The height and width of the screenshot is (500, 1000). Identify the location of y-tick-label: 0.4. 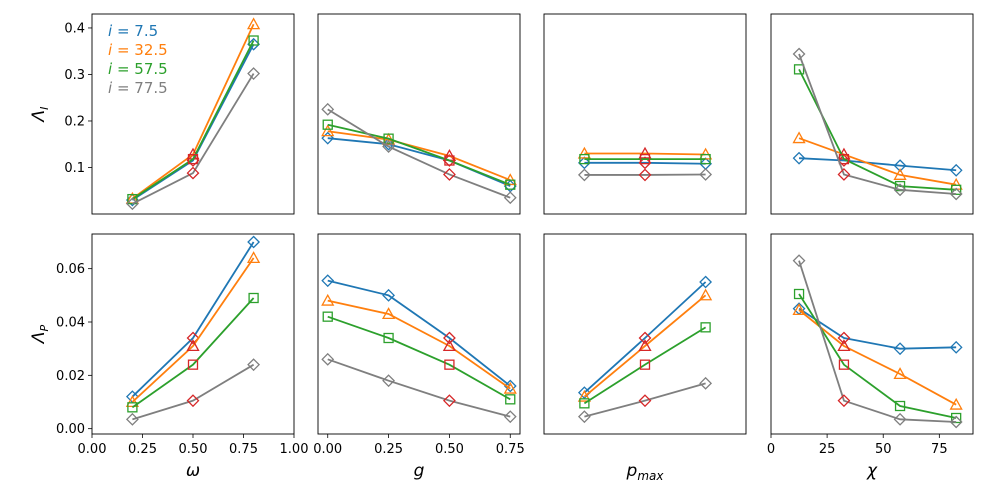
(74, 28).